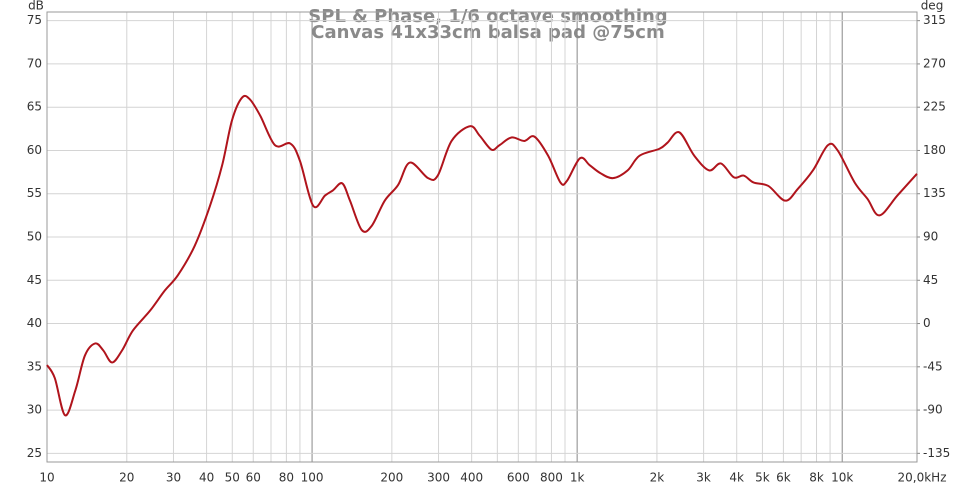 The image size is (976, 490). What do you see at coordinates (471, 478) in the screenshot?
I see `x-tick-label: 400` at bounding box center [471, 478].